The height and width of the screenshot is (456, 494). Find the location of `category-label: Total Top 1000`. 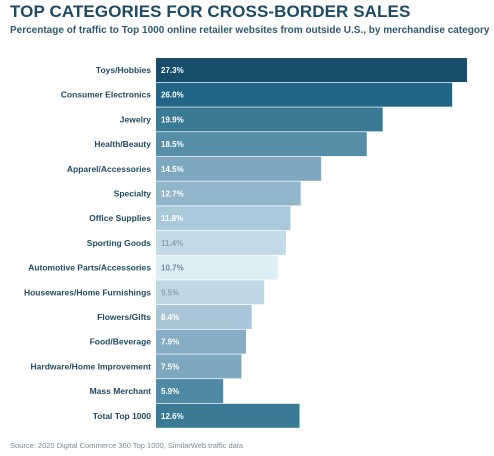

category-label: Total Top 1000 is located at coordinates (122, 416).